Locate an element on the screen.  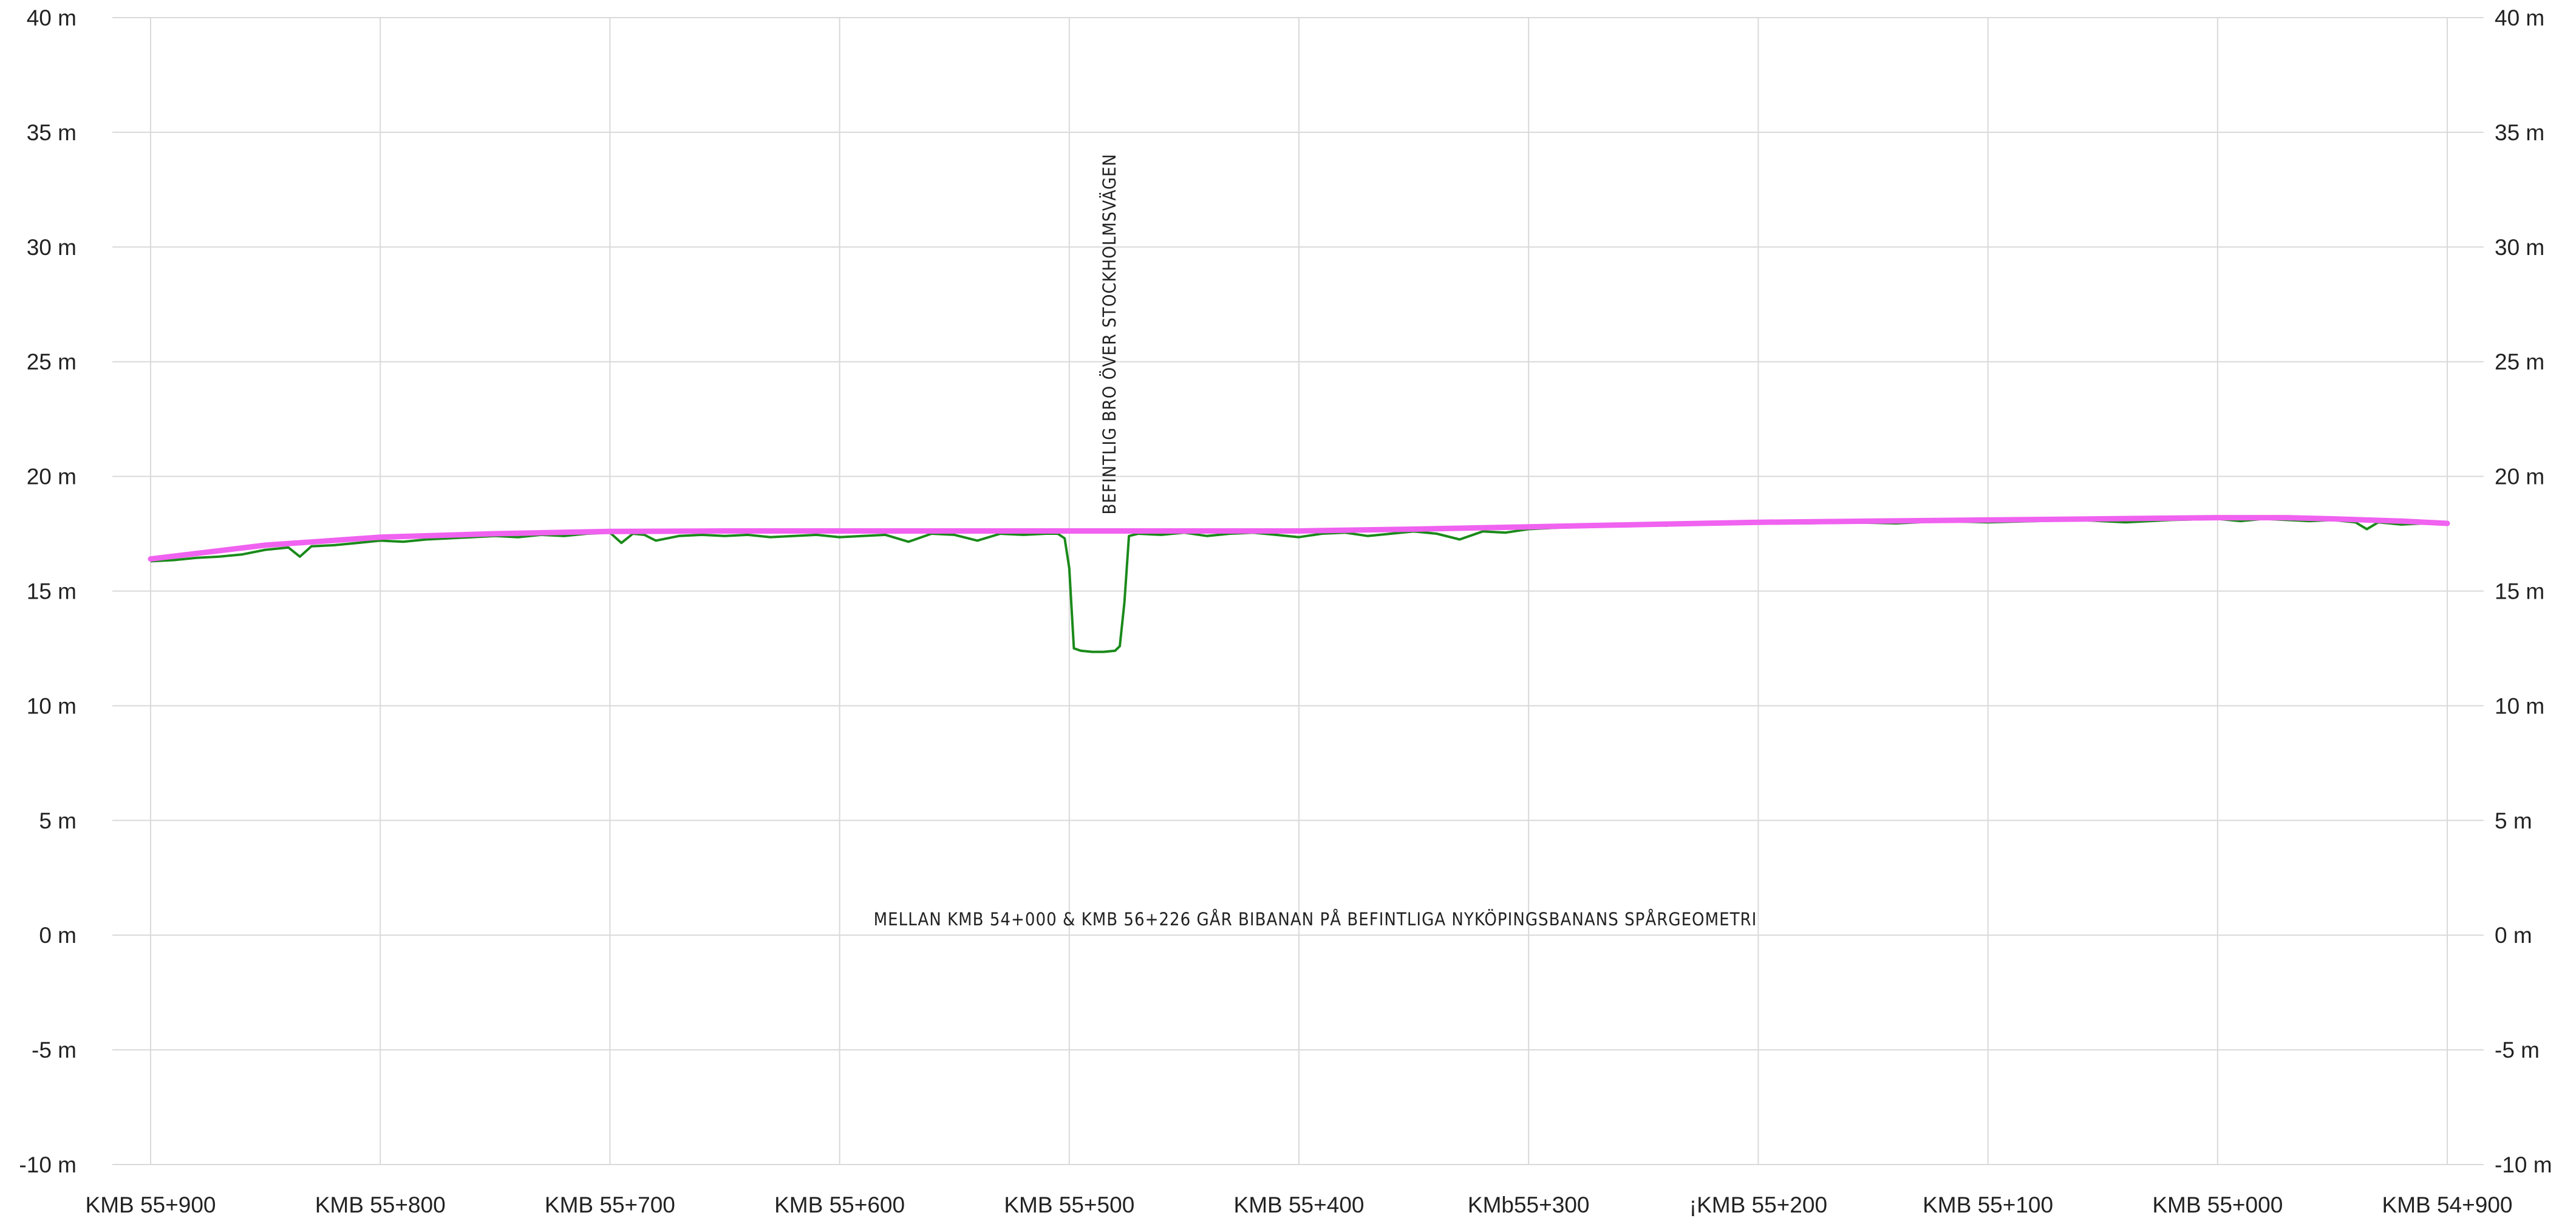
x-tick-label: KMB 55+400 is located at coordinates (1299, 1204).